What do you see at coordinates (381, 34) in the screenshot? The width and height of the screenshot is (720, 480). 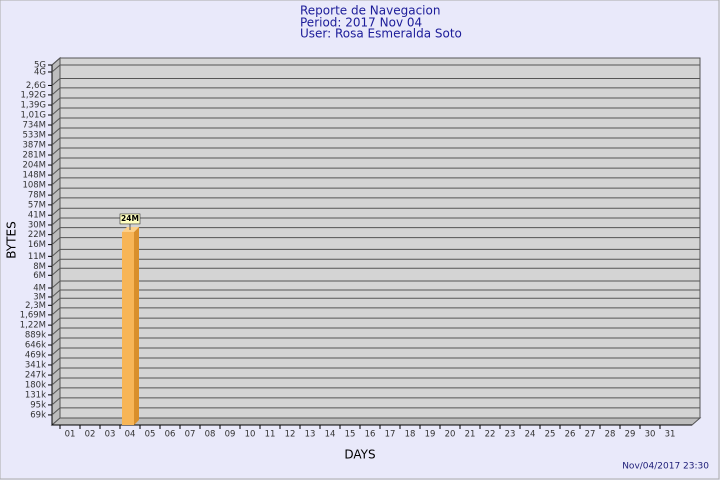 I see `chart-subtitle: User: Rosa Esmeralda Soto` at bounding box center [381, 34].